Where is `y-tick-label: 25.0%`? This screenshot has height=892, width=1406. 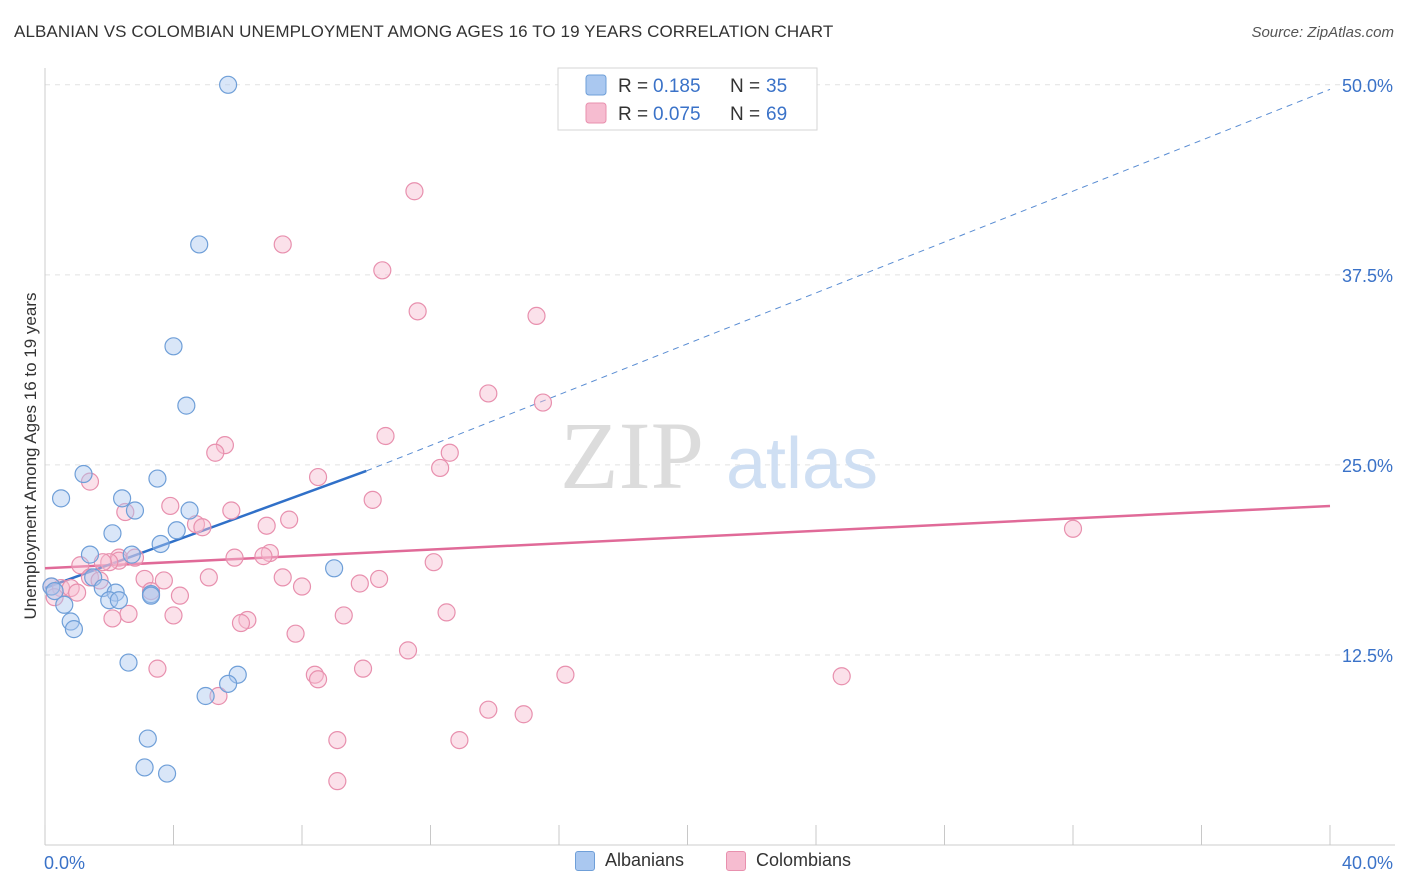
y-tick-label: 25.0% is located at coordinates (1367, 466).